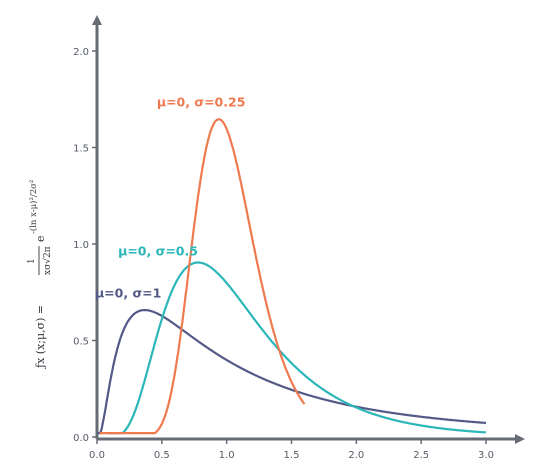 The image size is (546, 468). What do you see at coordinates (81, 342) in the screenshot?
I see `y-tick-label: 0.5` at bounding box center [81, 342].